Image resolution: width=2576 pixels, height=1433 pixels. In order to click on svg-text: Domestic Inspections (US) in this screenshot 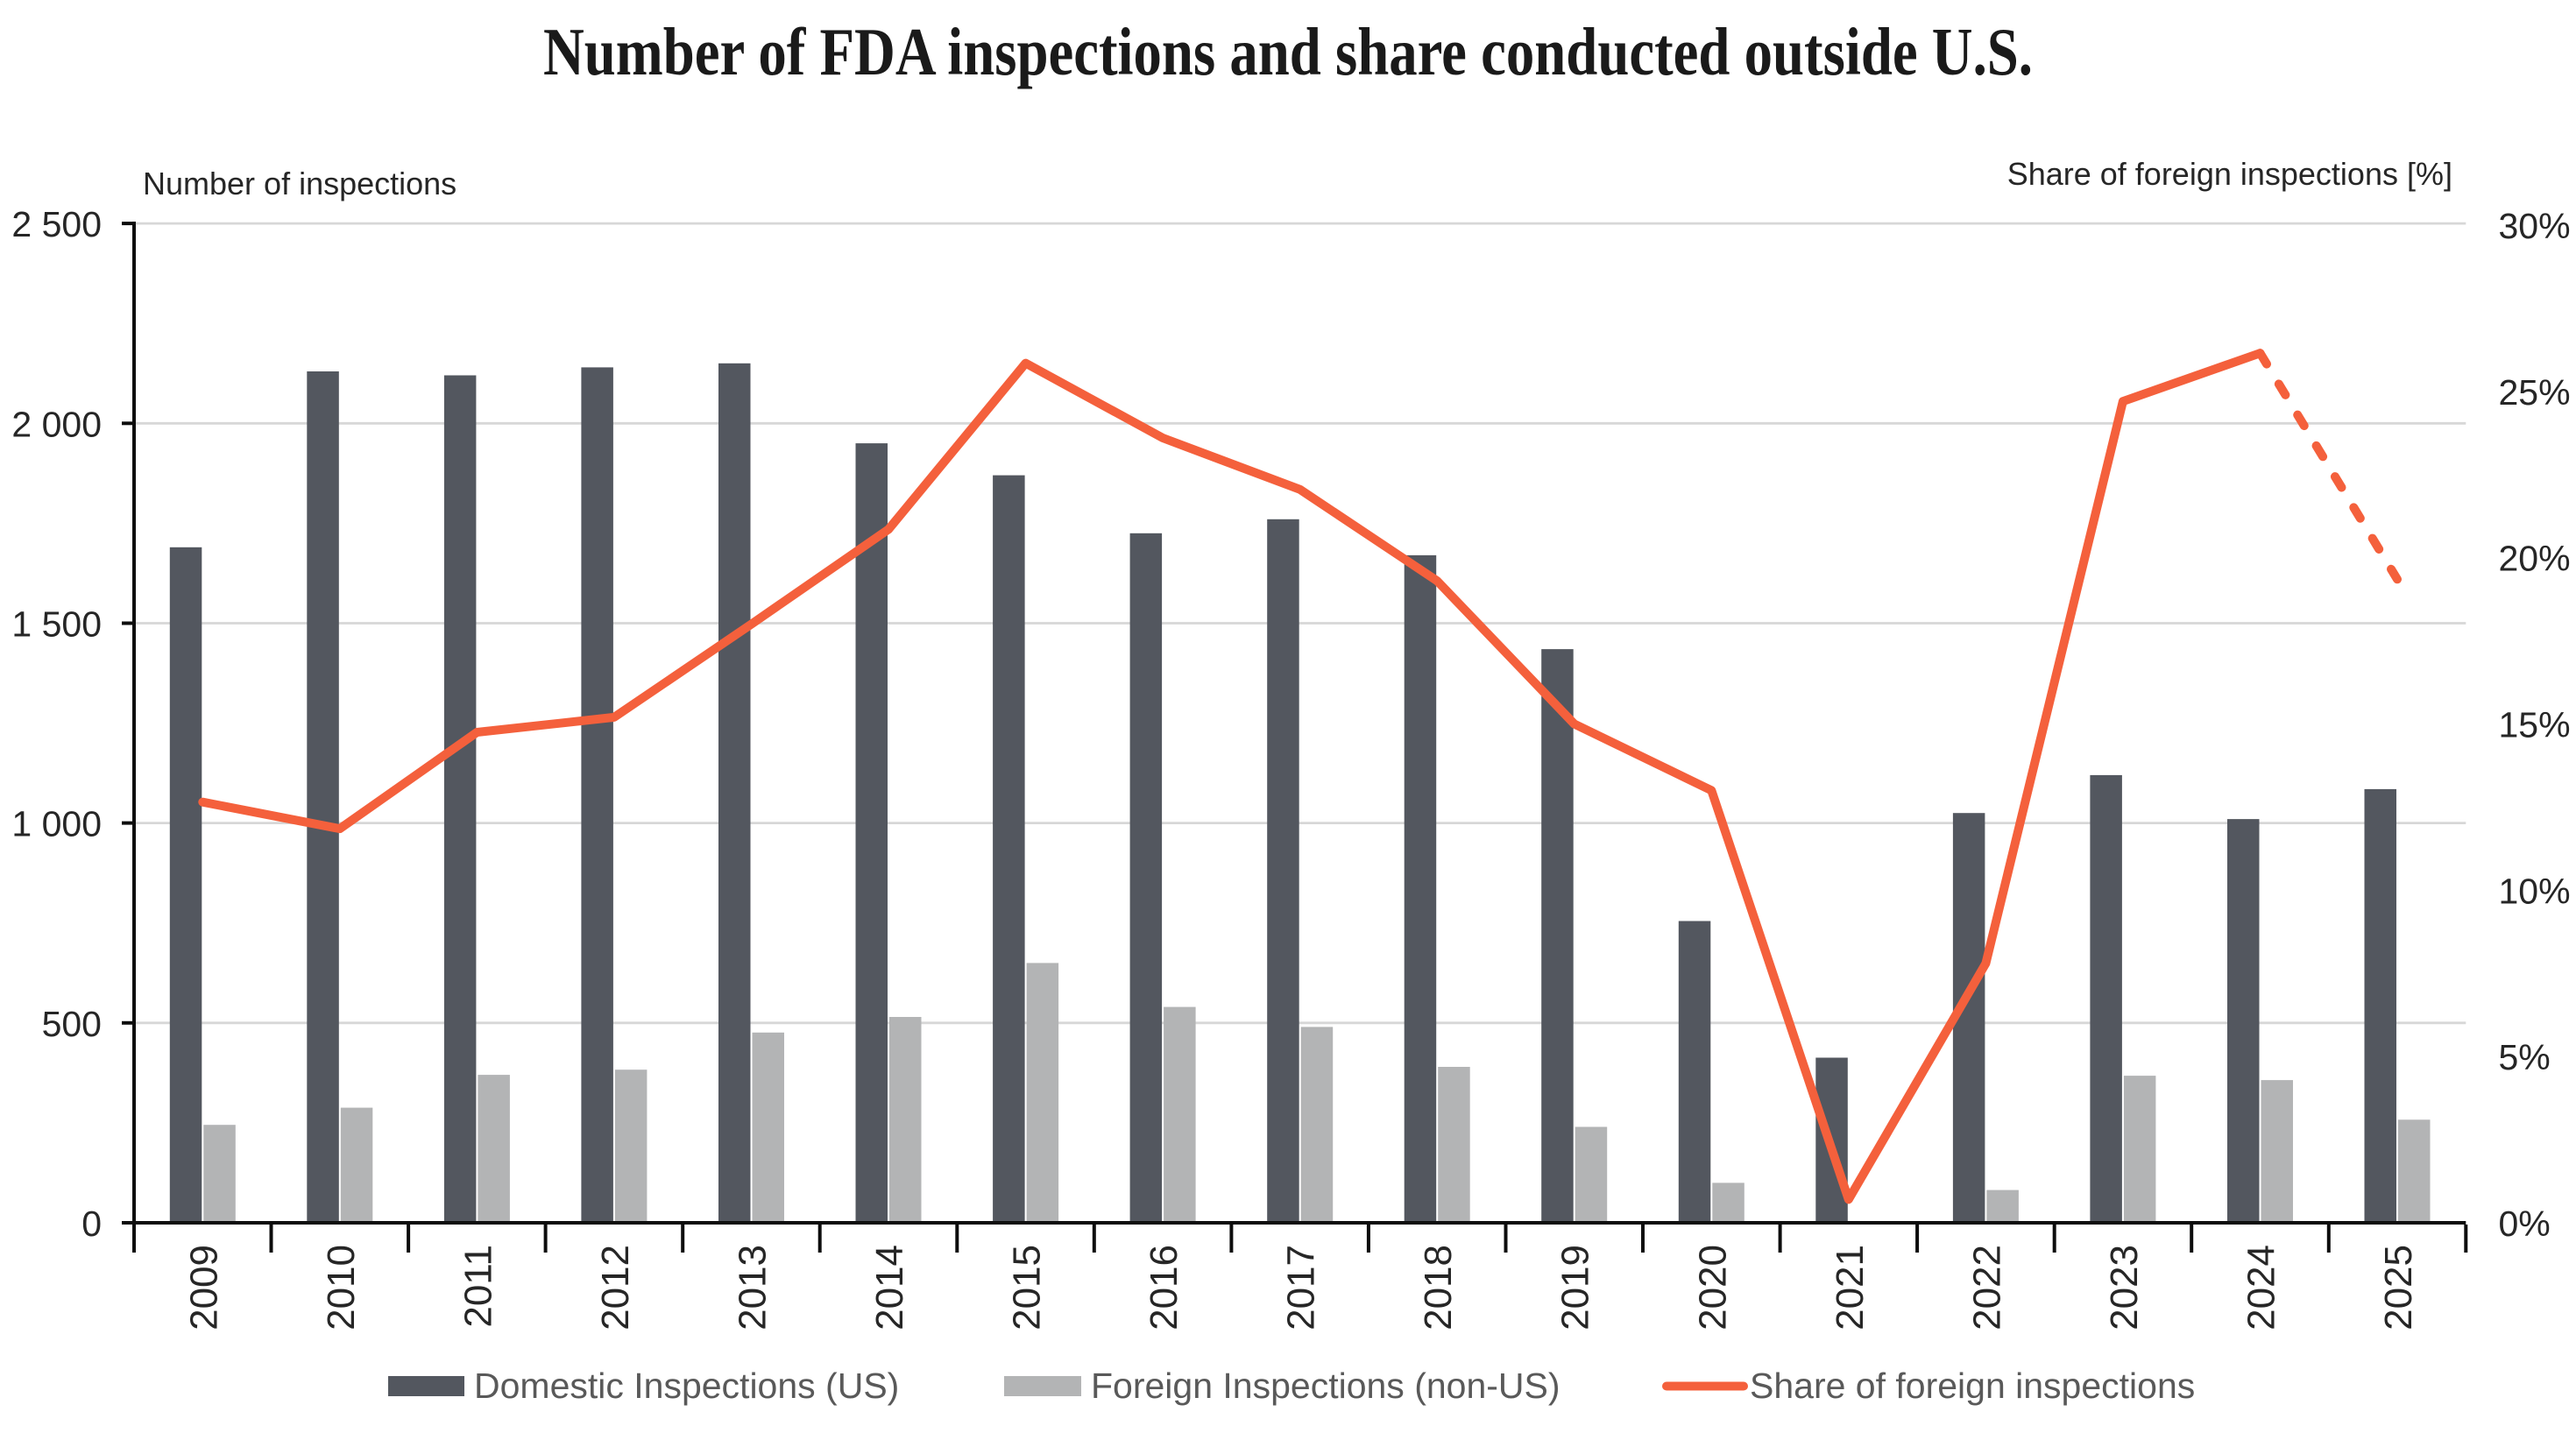, I will do `click(686, 1386)`.